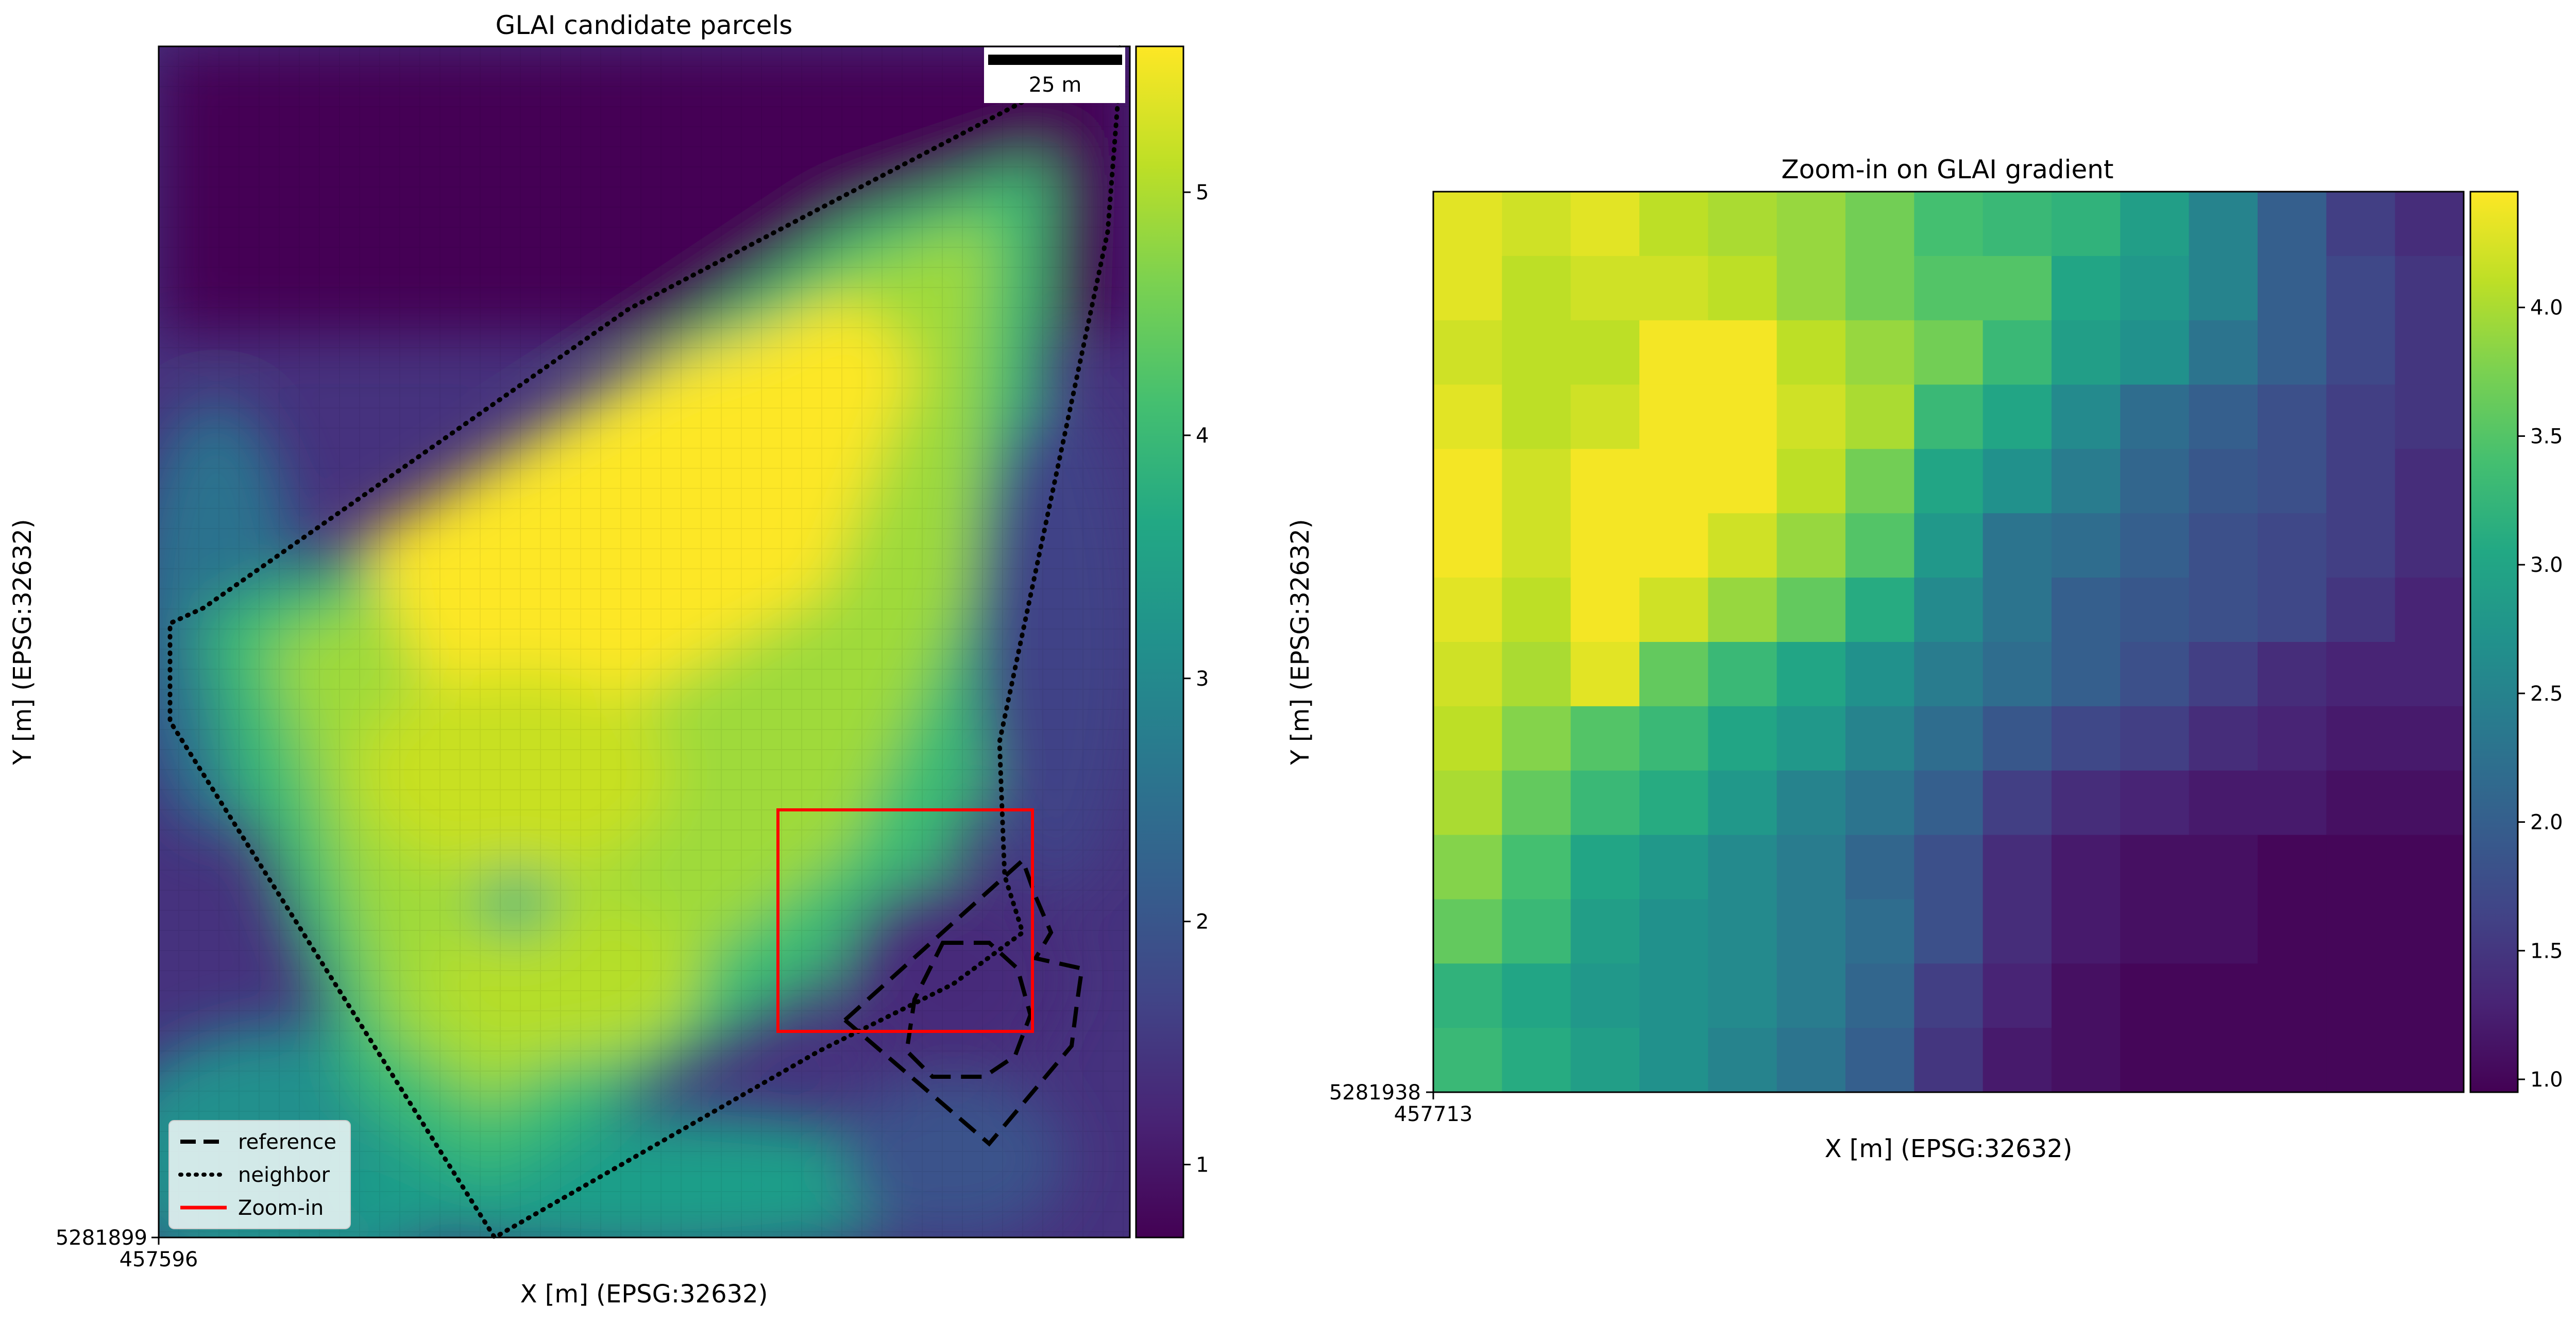  What do you see at coordinates (259, 1174) in the screenshot?
I see `left-legend: reference neighbor Zoom-in` at bounding box center [259, 1174].